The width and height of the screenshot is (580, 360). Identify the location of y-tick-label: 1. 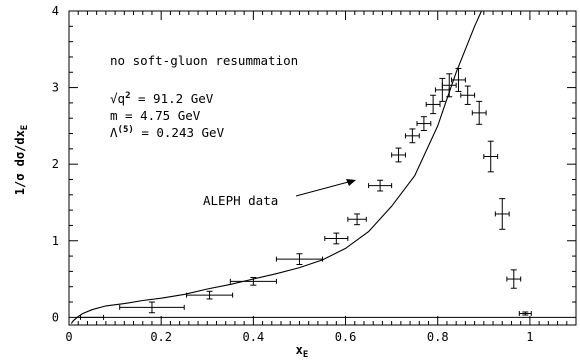
(55, 241).